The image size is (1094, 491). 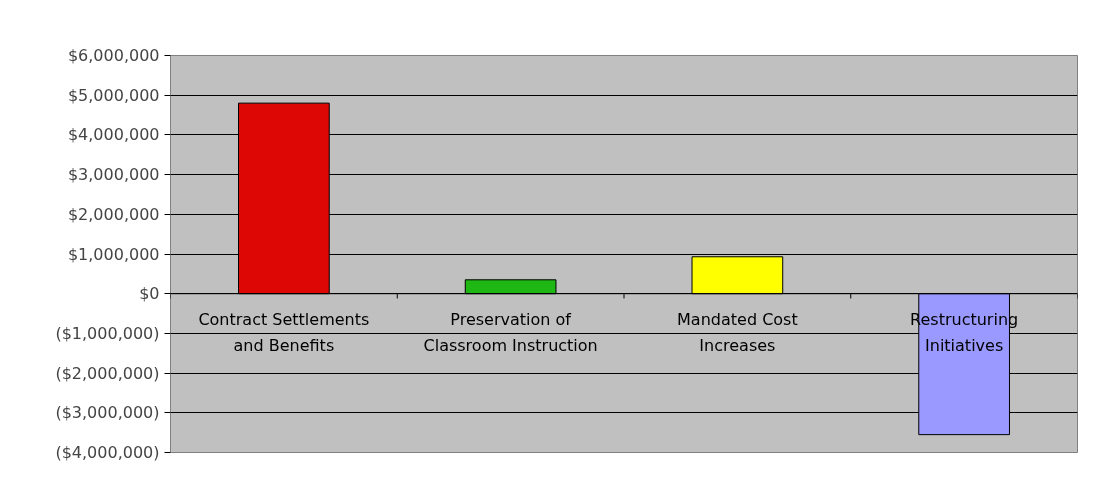 I want to click on x-tick-label: Contract Settlements and Benefits, so click(x=284, y=332).